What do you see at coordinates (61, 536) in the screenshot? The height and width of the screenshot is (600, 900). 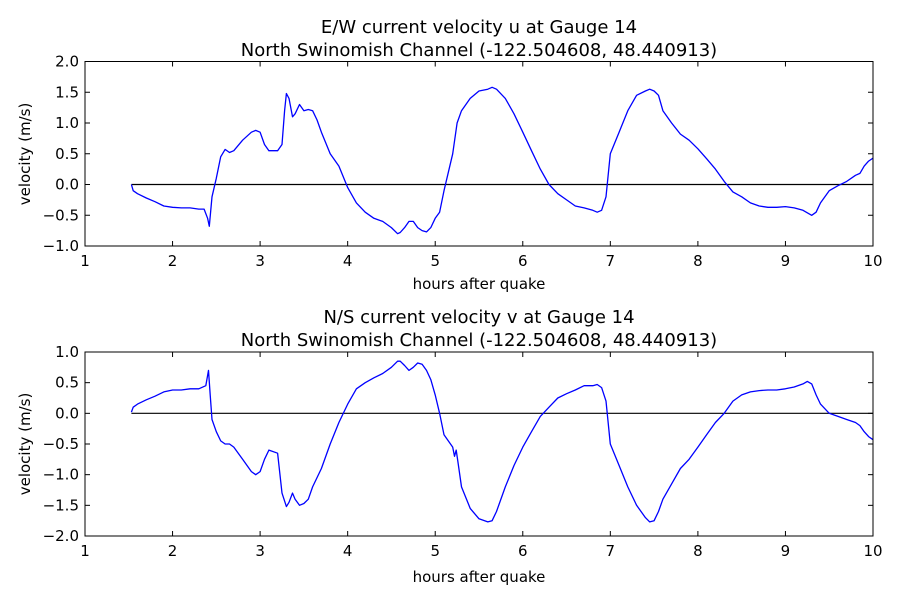 I see `y-tick-label: −2.0` at bounding box center [61, 536].